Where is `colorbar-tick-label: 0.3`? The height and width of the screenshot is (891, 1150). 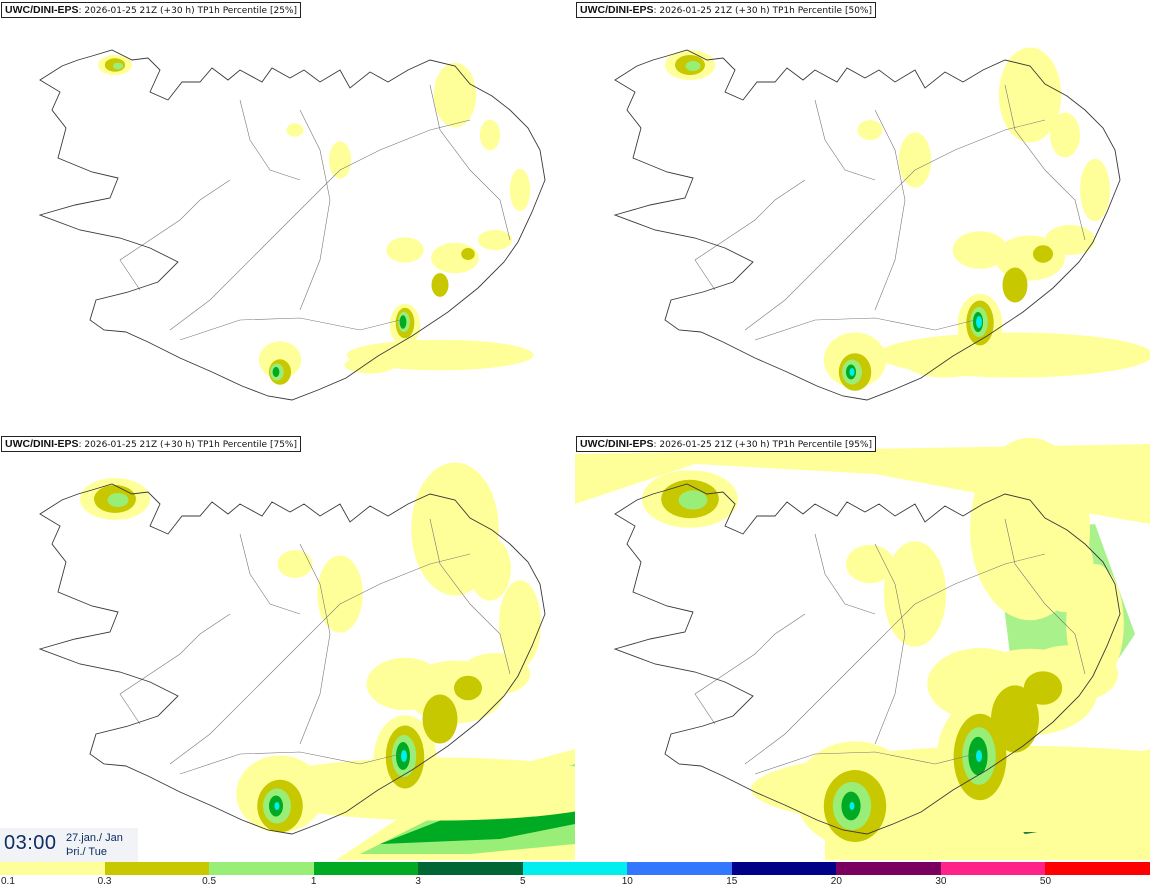 colorbar-tick-label: 0.3 is located at coordinates (104, 881).